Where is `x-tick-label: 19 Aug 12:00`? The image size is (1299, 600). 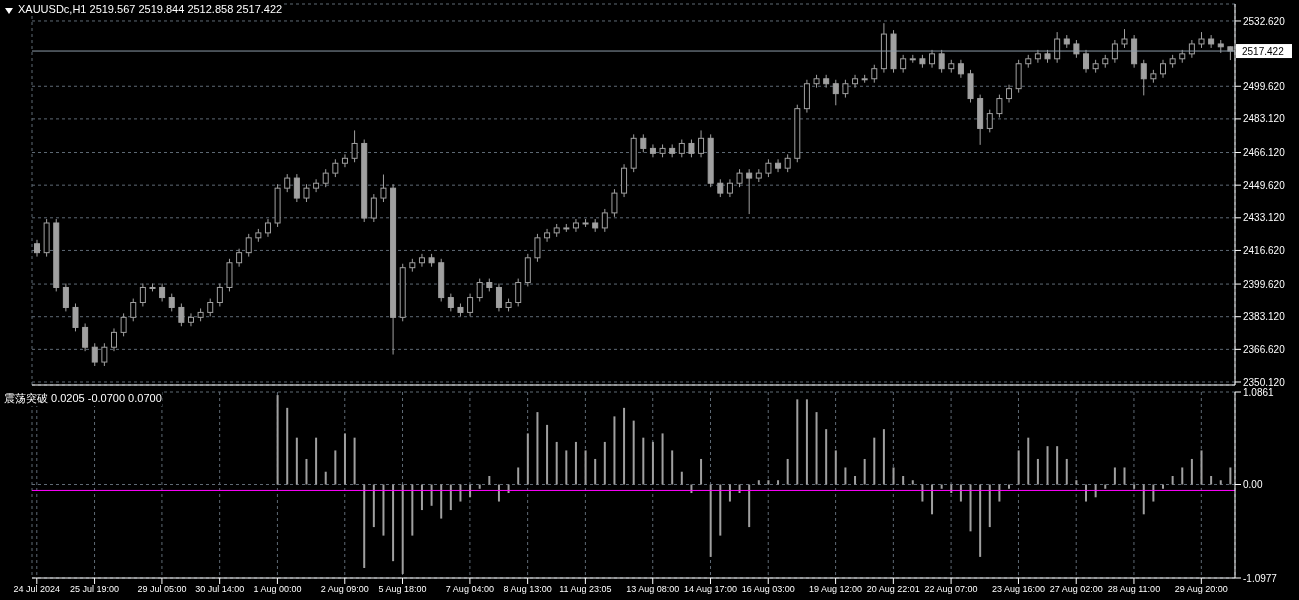 x-tick-label: 19 Aug 12:00 is located at coordinates (836, 589).